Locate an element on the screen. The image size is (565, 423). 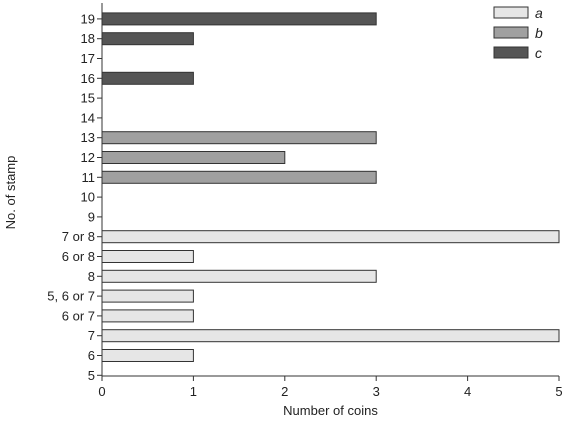
x-tick-label: 4 is located at coordinates (467, 391).